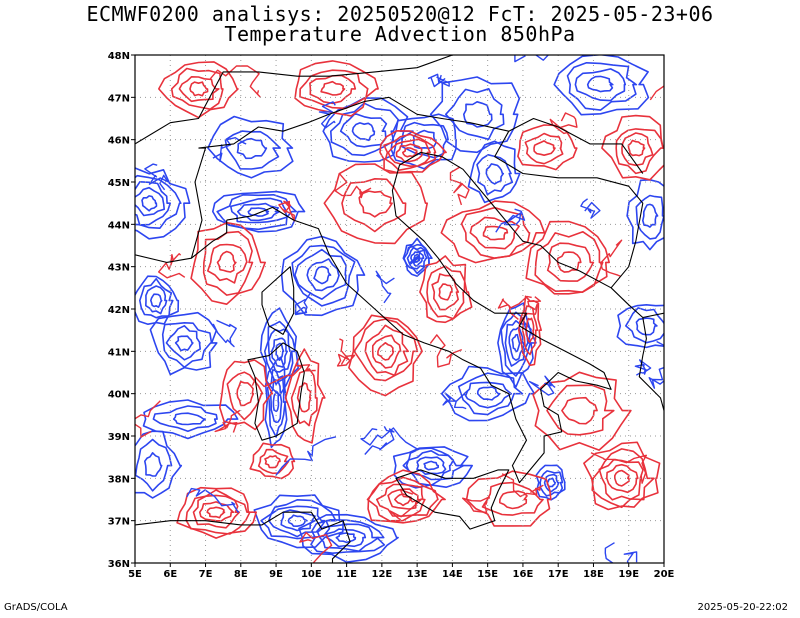  I want to click on lat-tick-label: 36N, so click(119, 564).